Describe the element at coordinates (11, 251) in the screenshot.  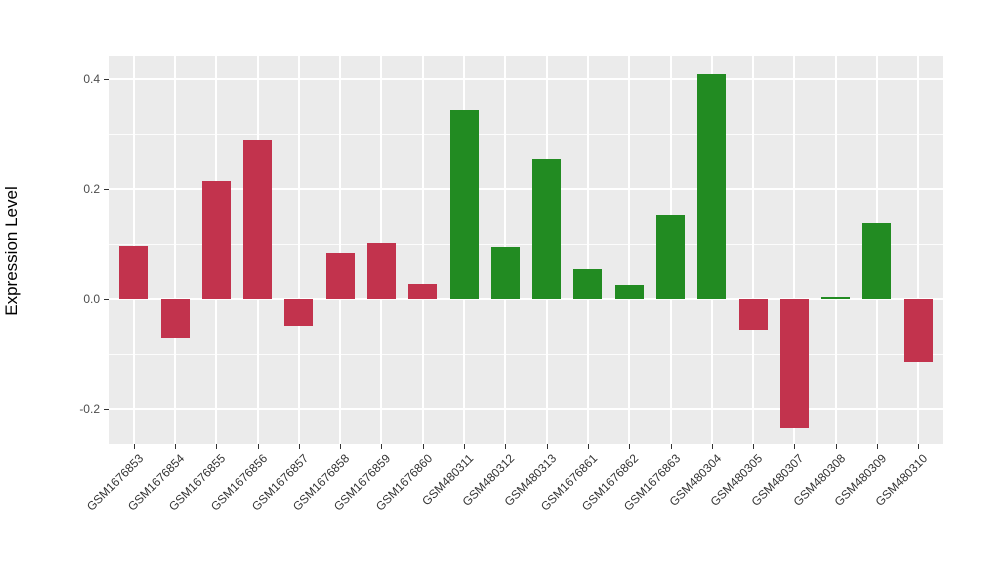
I see `y-axis-title: Expression Level` at that location.